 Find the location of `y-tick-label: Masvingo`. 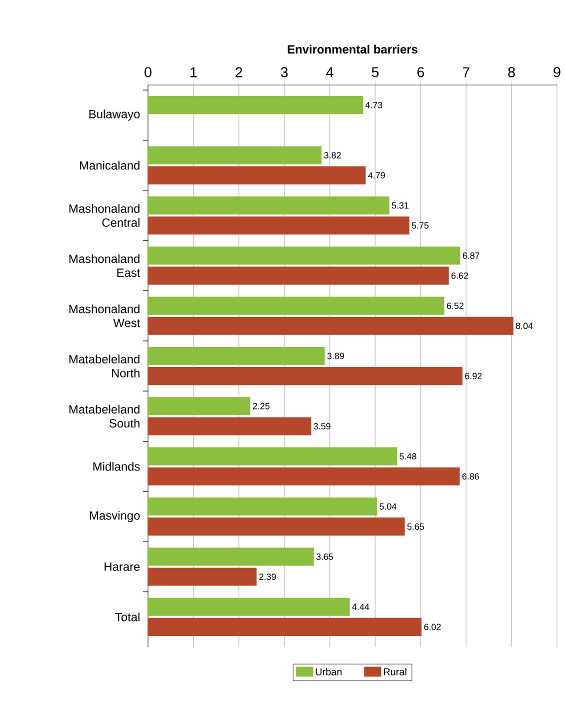

y-tick-label: Masvingo is located at coordinates (115, 516).